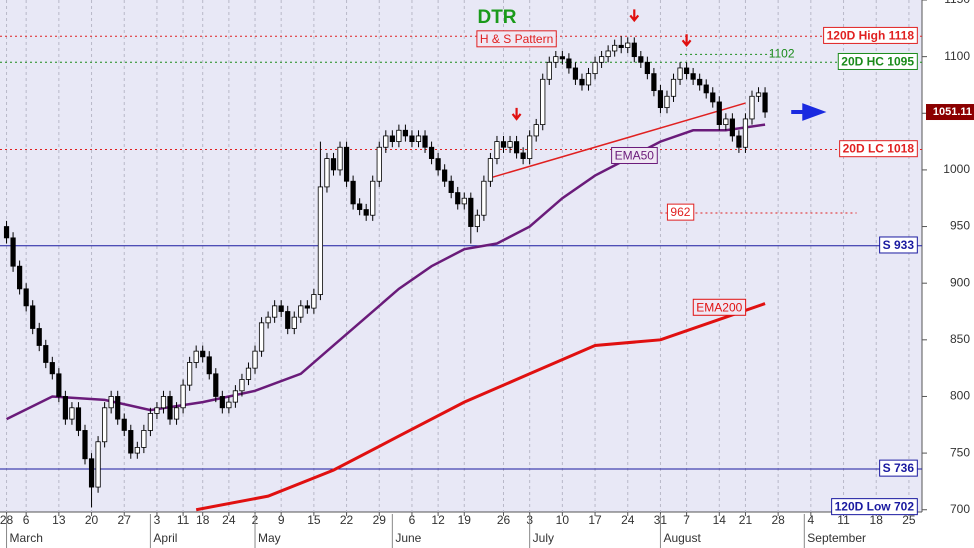 The height and width of the screenshot is (548, 974). Describe the element at coordinates (92, 520) in the screenshot. I see `x-tick-label: 20` at that location.